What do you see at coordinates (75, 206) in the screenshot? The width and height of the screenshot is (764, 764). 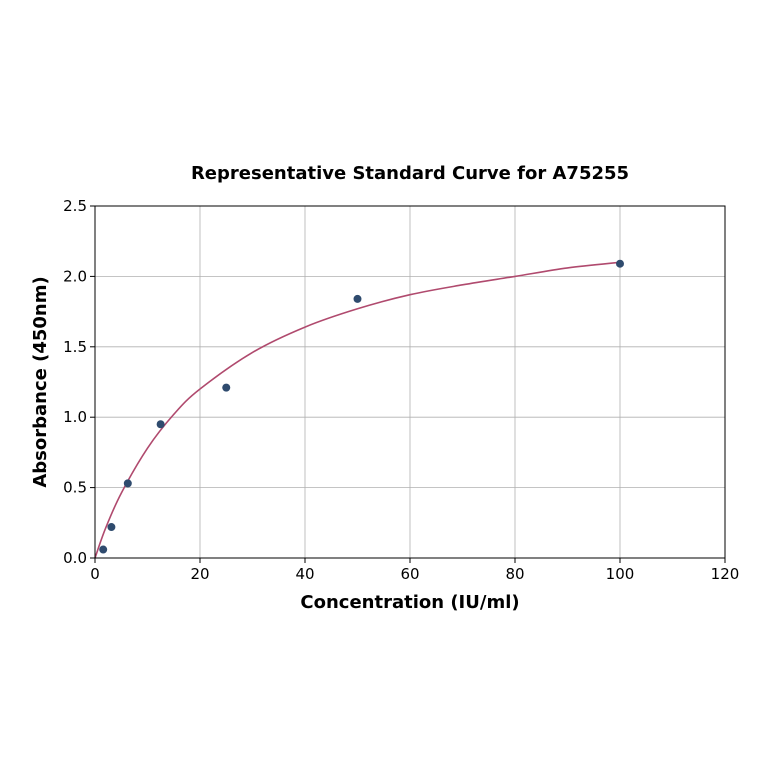 I see `y-tick-label: 2.5` at bounding box center [75, 206].